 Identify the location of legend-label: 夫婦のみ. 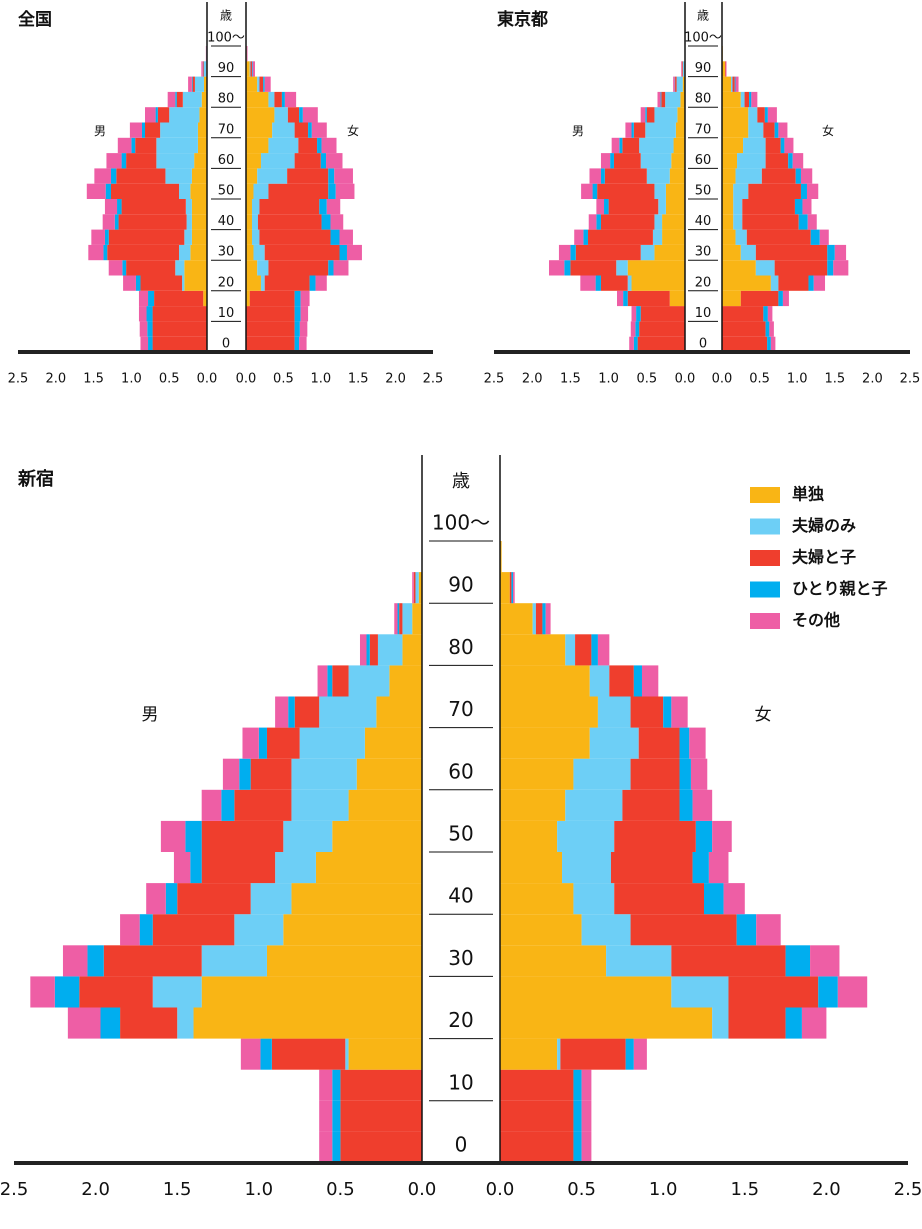
(824, 525).